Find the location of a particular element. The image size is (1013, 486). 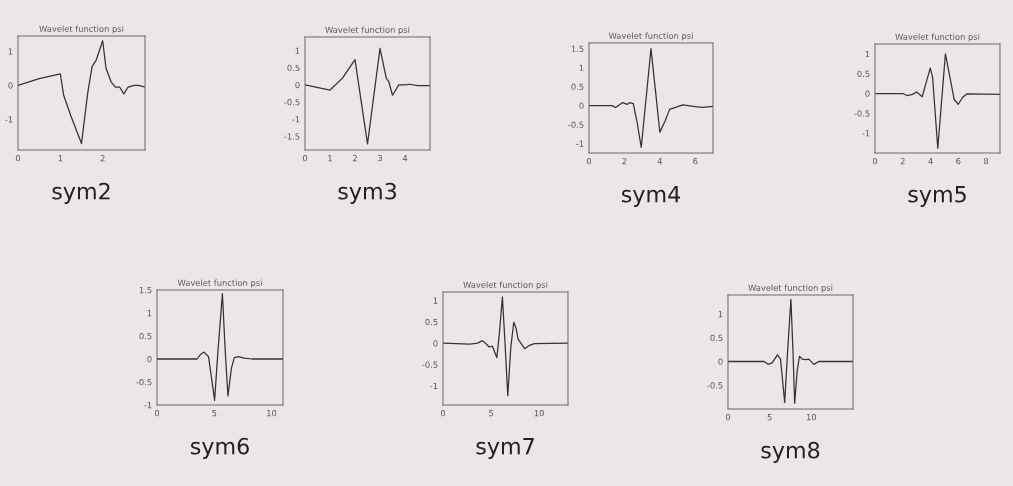

x-axis-title: sym8 is located at coordinates (790, 452).